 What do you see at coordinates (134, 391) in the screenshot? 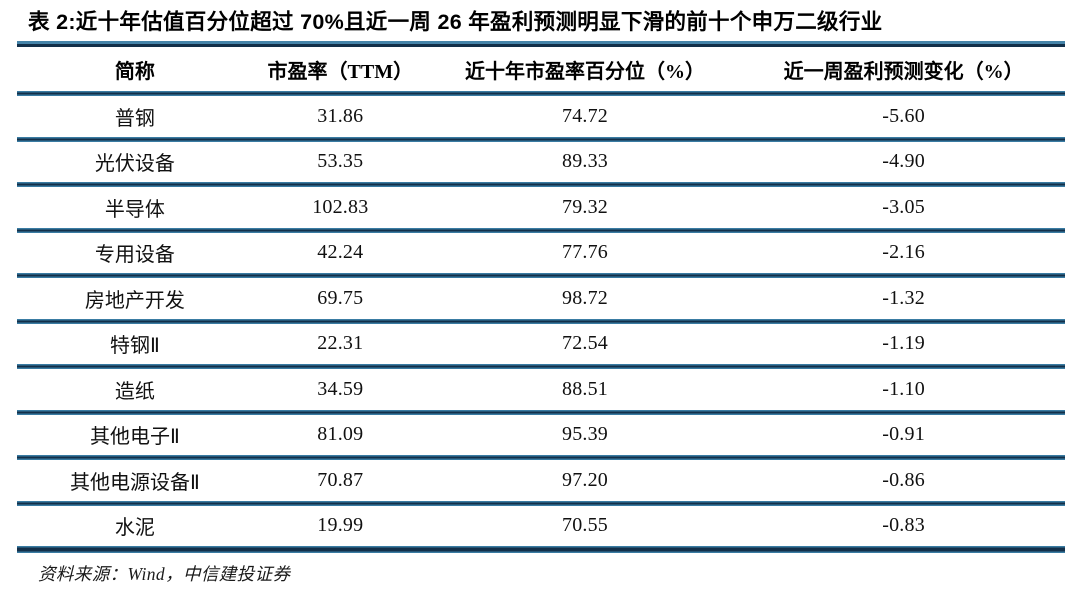
I see `industry-name: 造纸` at bounding box center [134, 391].